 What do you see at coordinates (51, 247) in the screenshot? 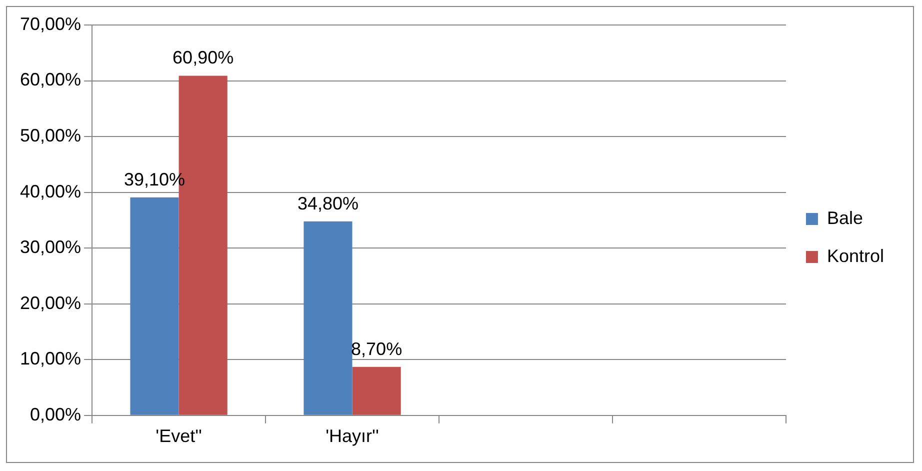
I see `y-tick-label: 30,00%` at bounding box center [51, 247].